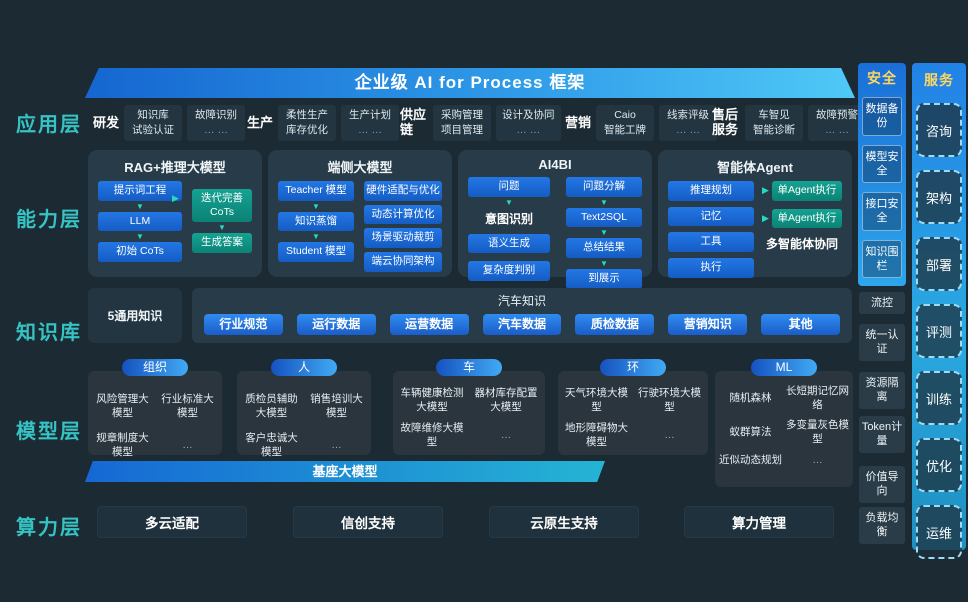 This screenshot has width=968, height=602. What do you see at coordinates (49, 432) in the screenshot?
I see `layer-label-model: 模型层` at bounding box center [49, 432].